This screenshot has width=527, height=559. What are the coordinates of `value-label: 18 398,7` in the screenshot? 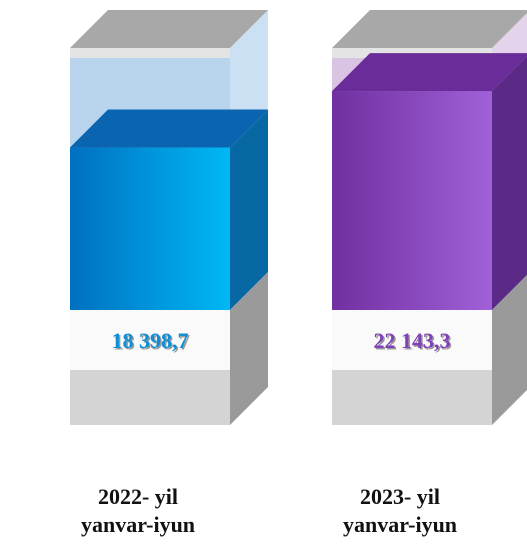 It's located at (150, 340).